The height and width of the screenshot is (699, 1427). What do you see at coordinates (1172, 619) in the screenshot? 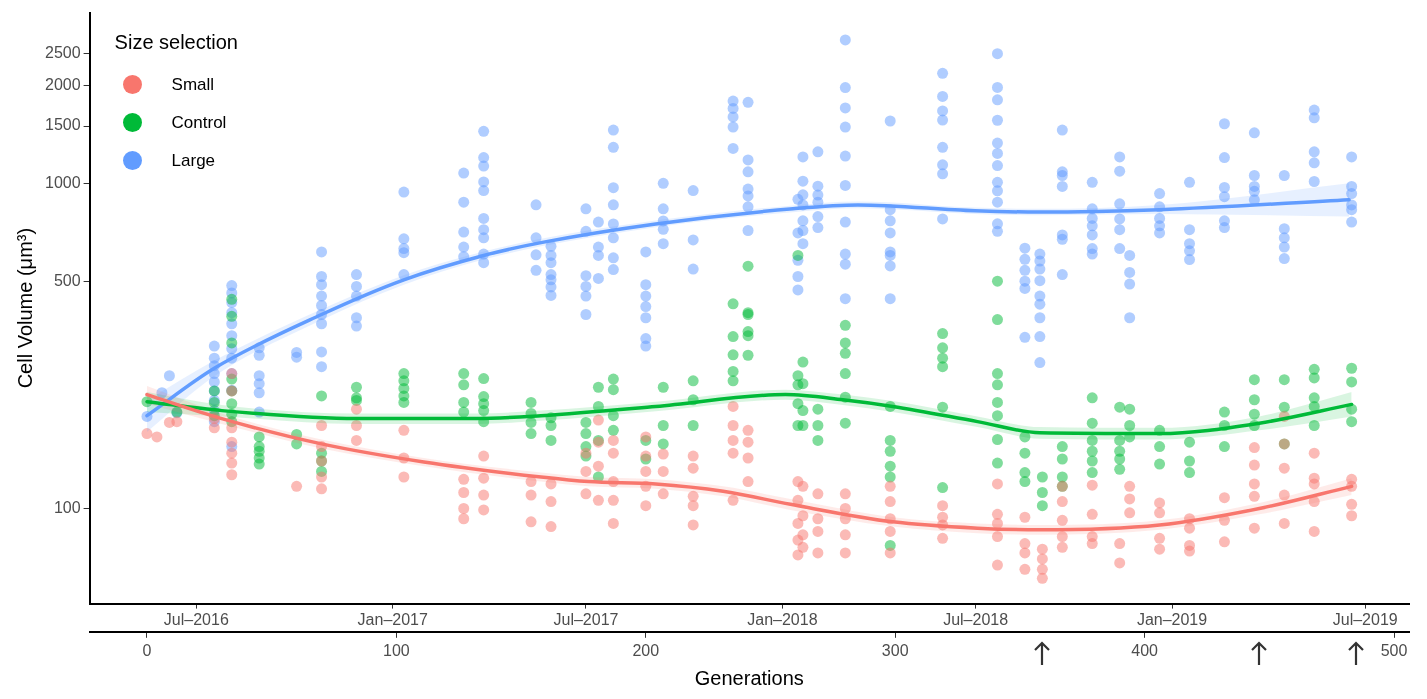
I see `x2-tick-label: Jan–2019` at bounding box center [1172, 619].